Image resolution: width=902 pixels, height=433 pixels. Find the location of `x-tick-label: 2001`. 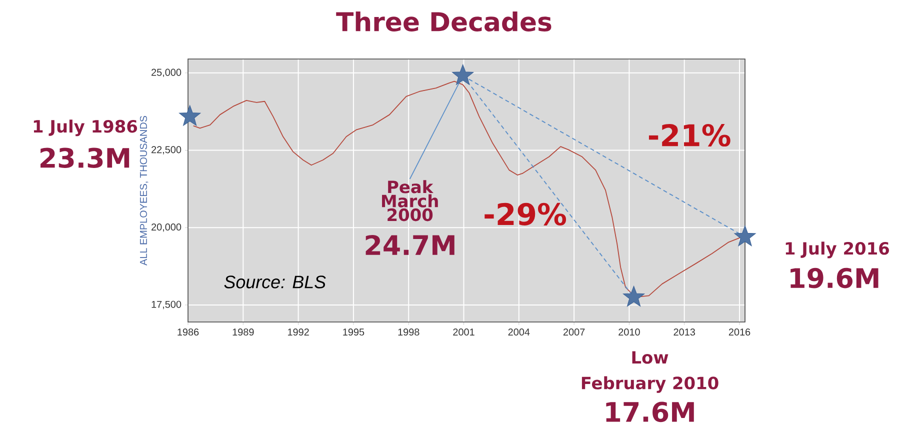

x-tick-label: 2001 is located at coordinates (463, 332).